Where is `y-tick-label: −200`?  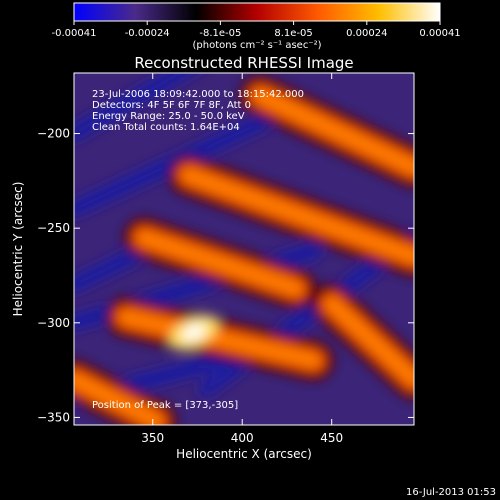 y-tick-label: −200 is located at coordinates (53, 134).